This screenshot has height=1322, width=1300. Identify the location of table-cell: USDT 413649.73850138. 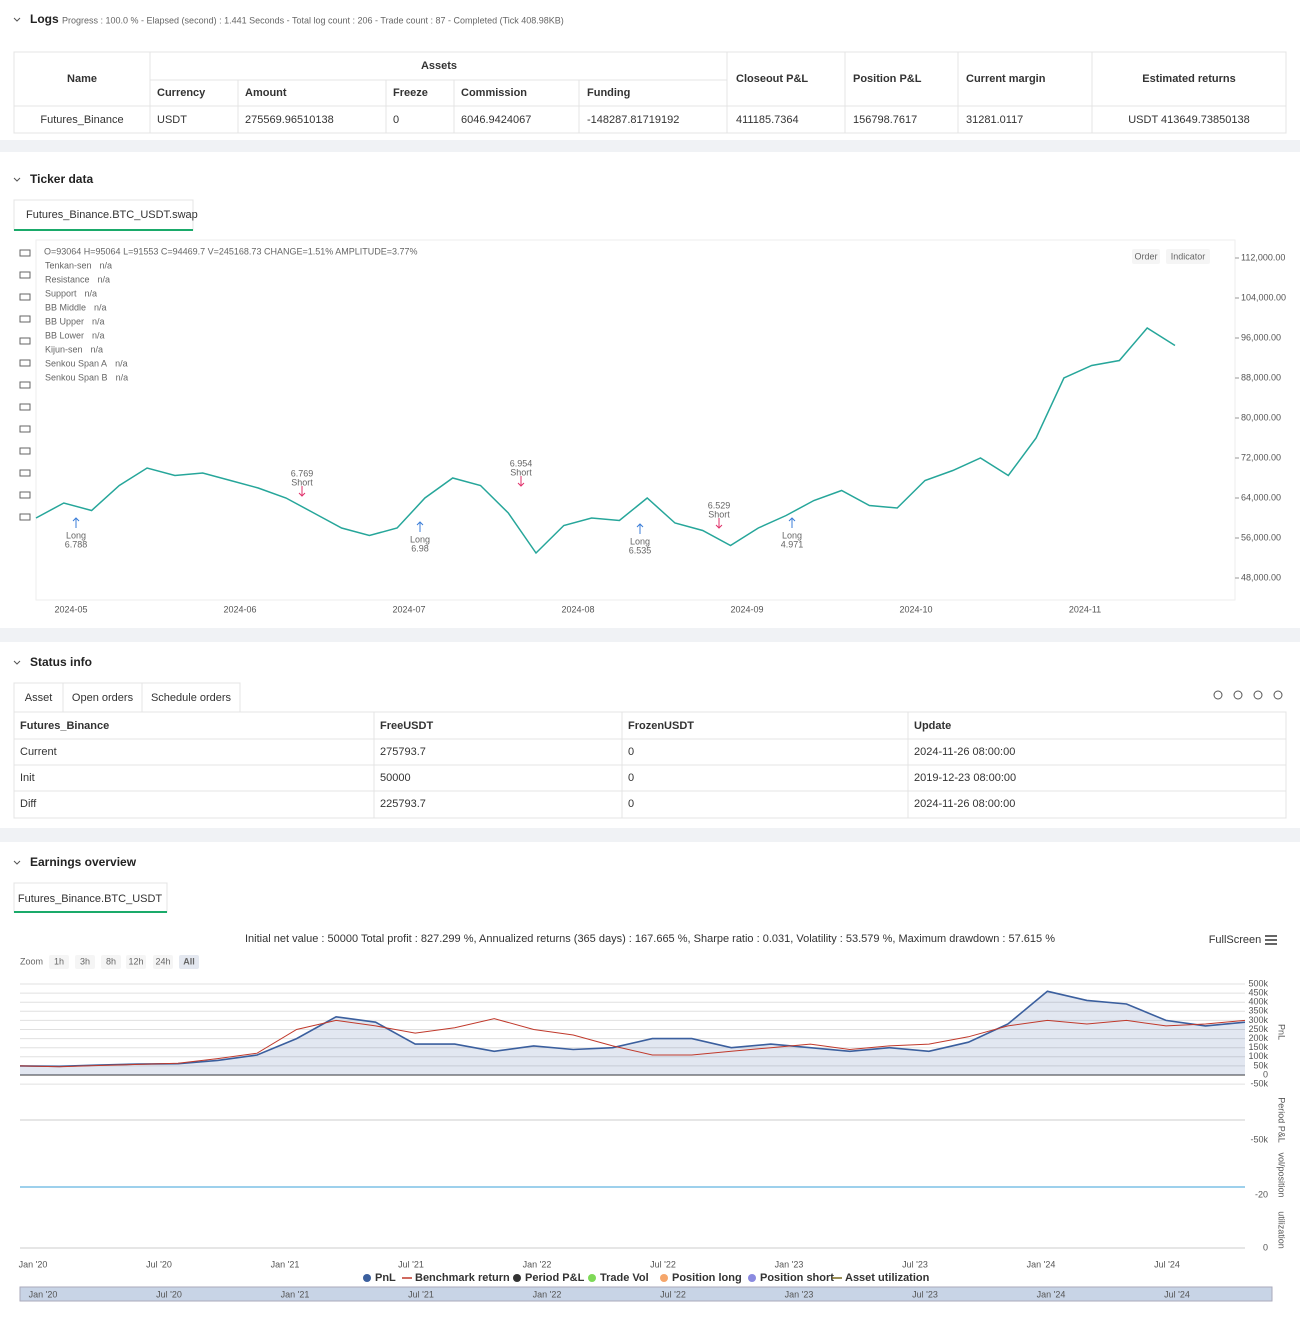
(1189, 120).